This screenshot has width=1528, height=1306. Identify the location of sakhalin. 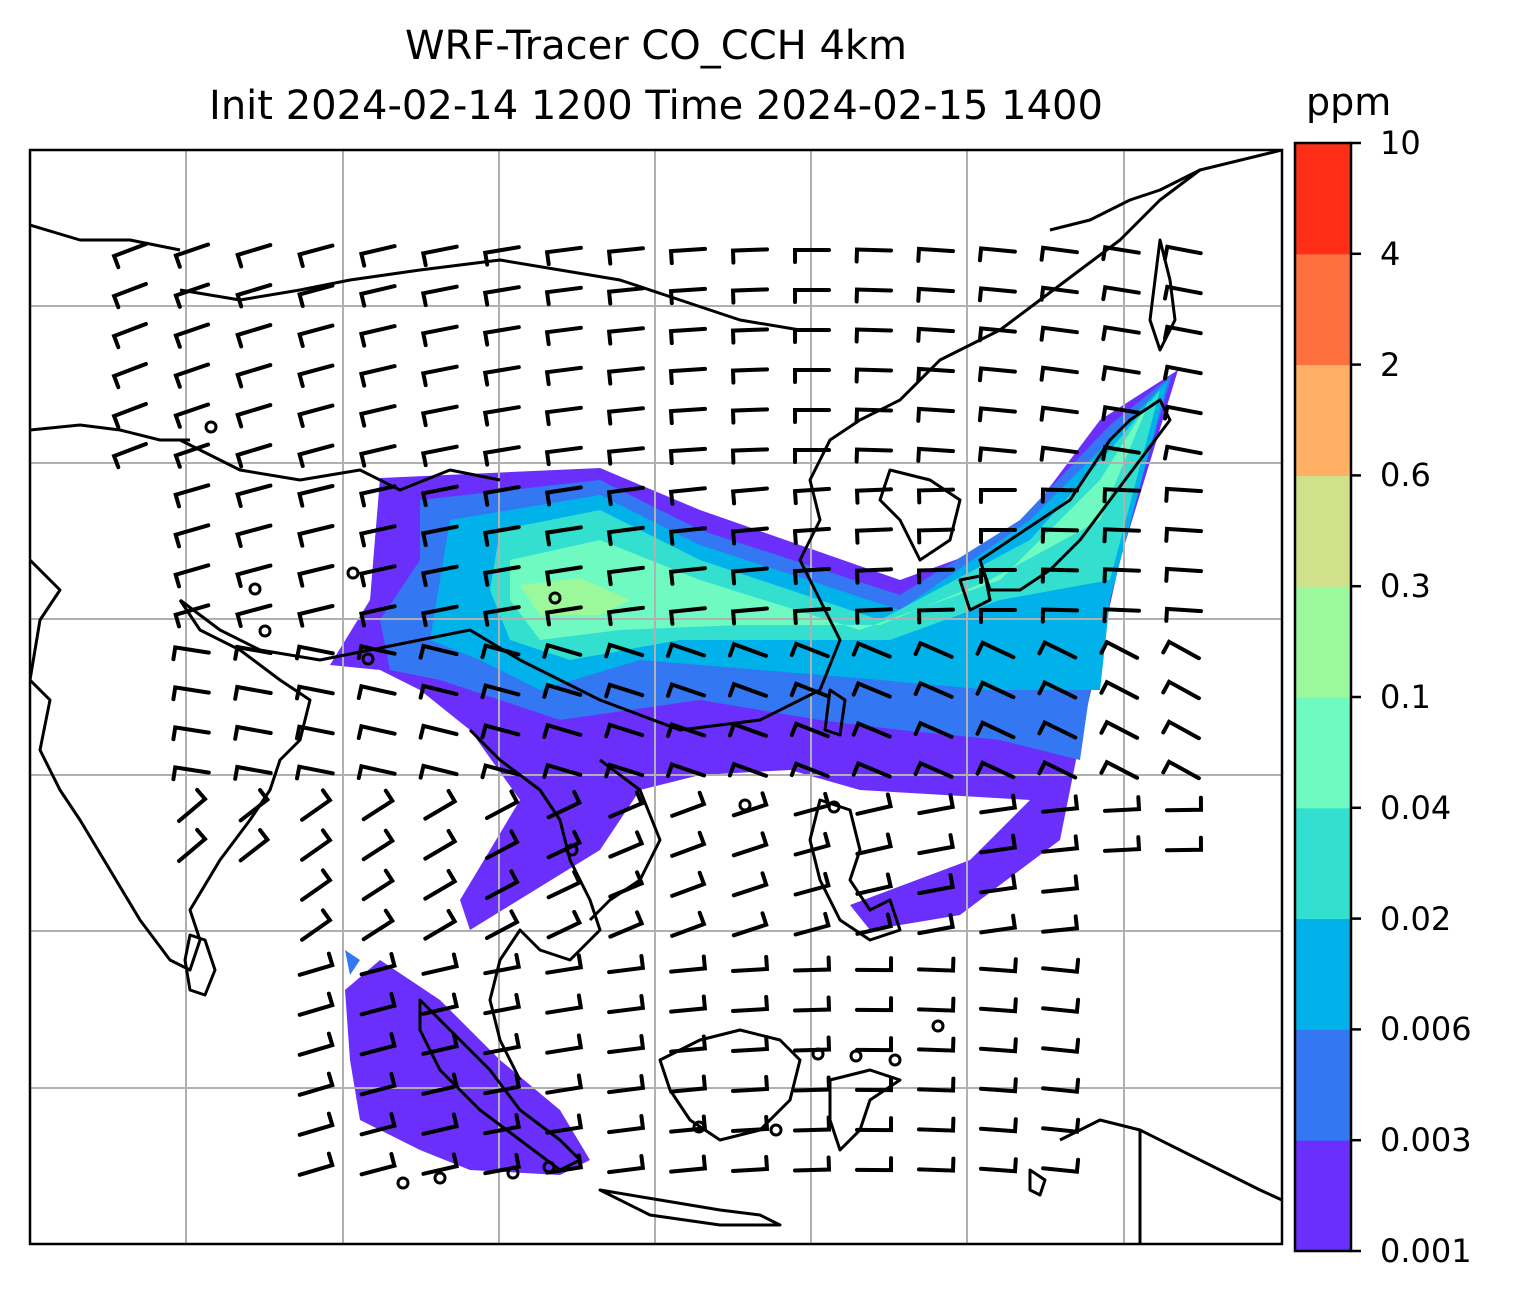
(1162, 295).